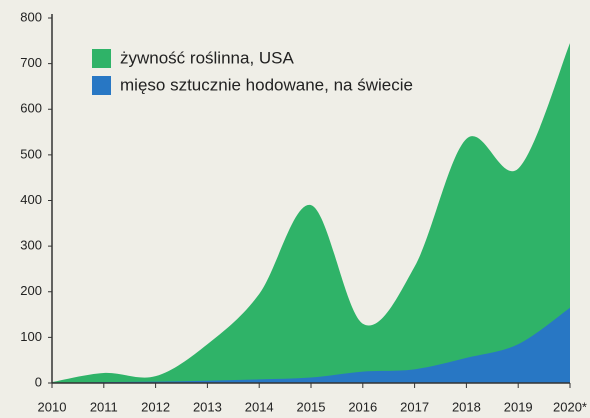 This screenshot has width=590, height=418. What do you see at coordinates (31, 245) in the screenshot?
I see `y-tick-label: 300` at bounding box center [31, 245].